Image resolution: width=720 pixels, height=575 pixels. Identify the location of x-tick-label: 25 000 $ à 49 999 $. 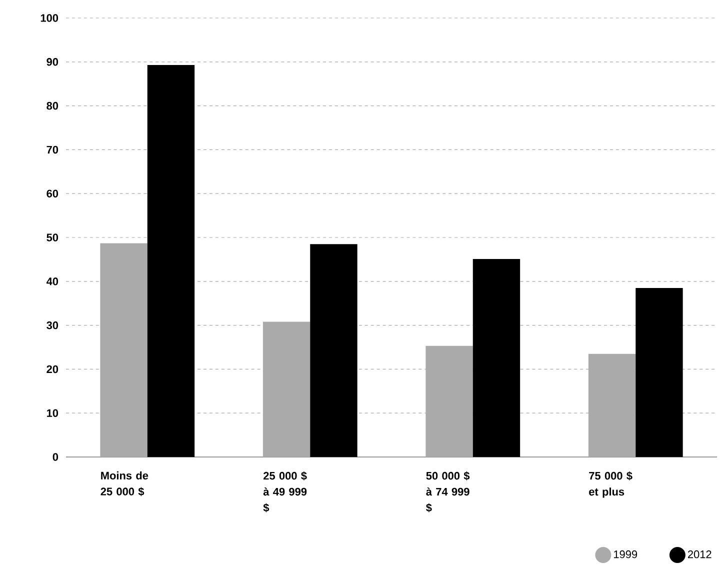
(285, 491).